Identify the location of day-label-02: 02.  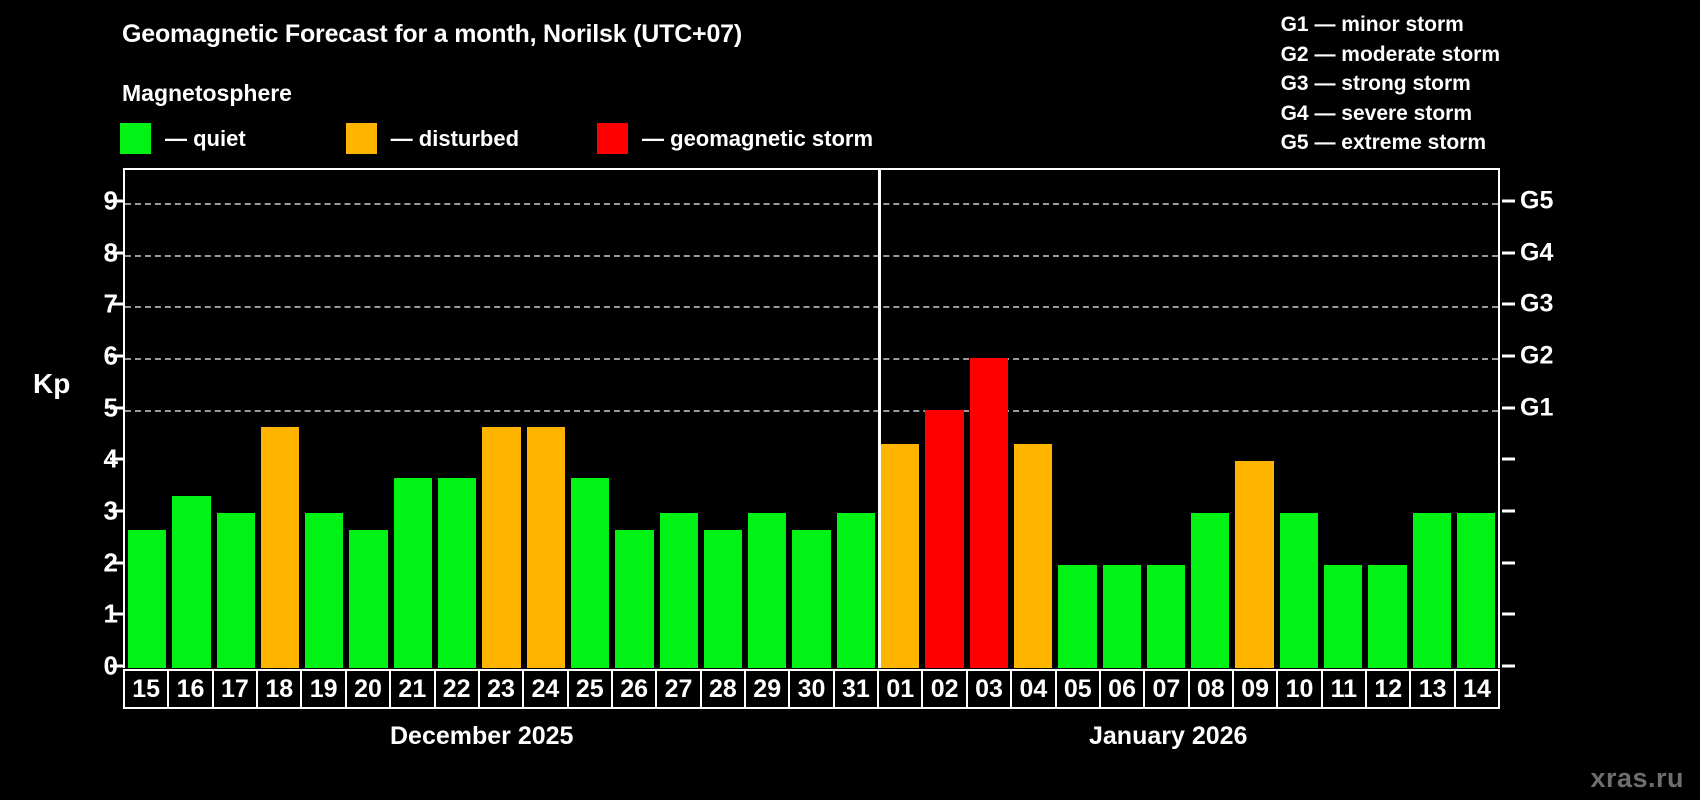
(945, 689).